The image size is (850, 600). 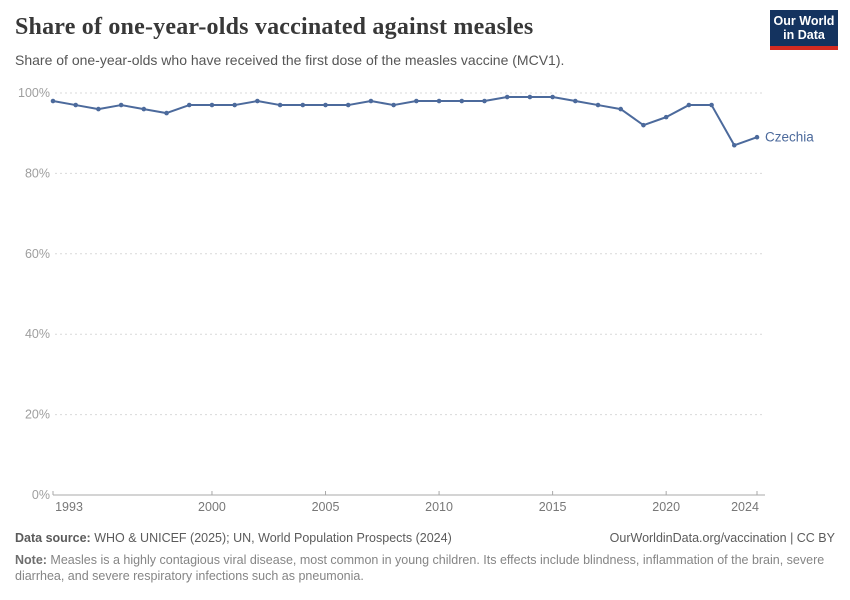 What do you see at coordinates (405, 121) in the screenshot?
I see `data-line-czechia` at bounding box center [405, 121].